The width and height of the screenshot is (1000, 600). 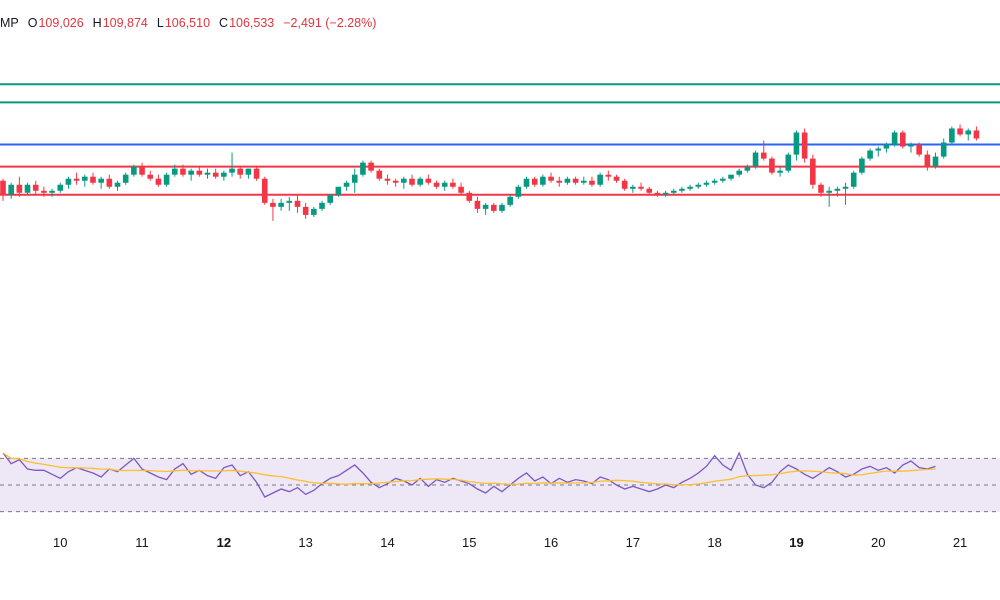 What do you see at coordinates (878, 542) in the screenshot?
I see `x-tick-label: 20` at bounding box center [878, 542].